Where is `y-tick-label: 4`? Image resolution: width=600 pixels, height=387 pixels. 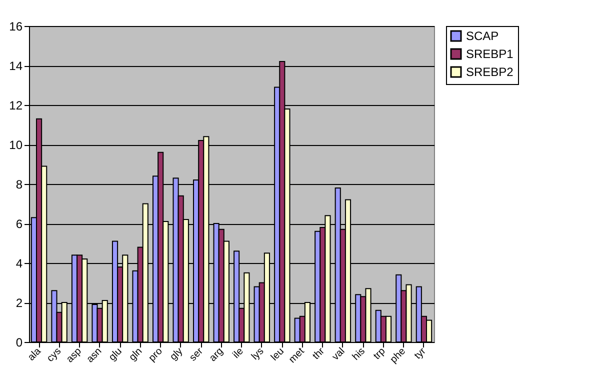 y-tick-label: 4 is located at coordinates (19, 263).